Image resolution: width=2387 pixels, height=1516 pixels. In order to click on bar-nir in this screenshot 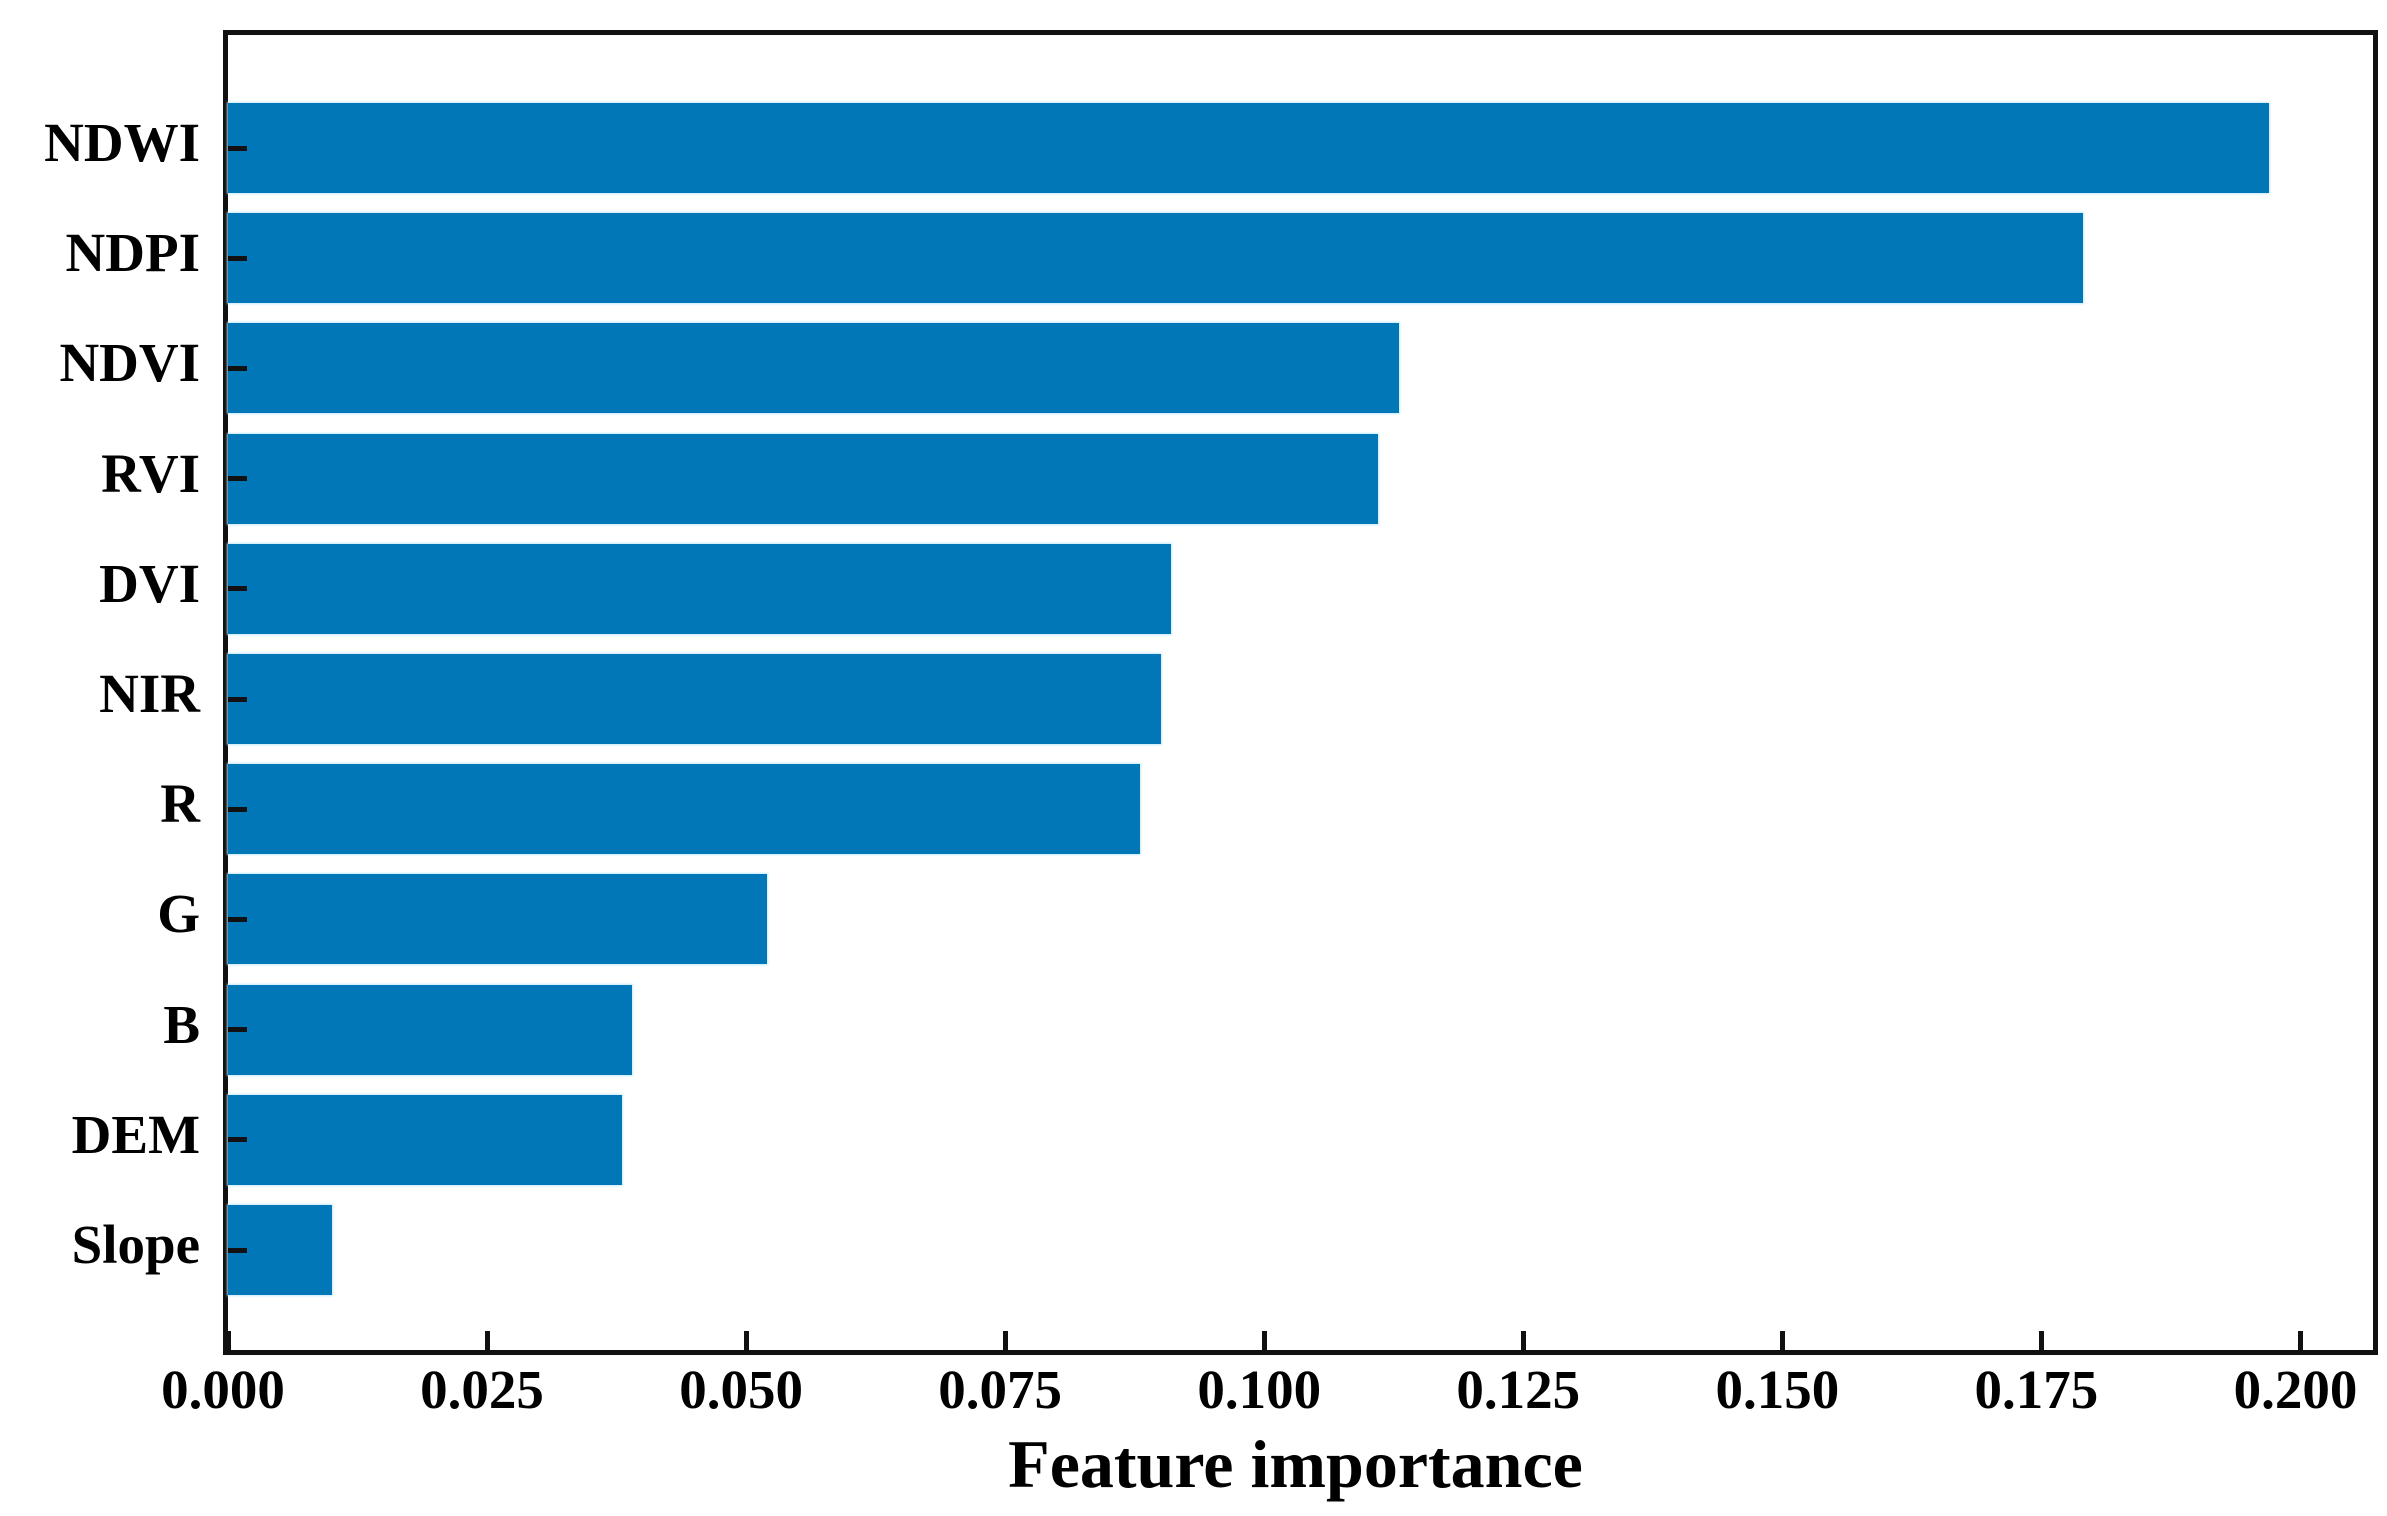, I will do `click(694, 699)`.